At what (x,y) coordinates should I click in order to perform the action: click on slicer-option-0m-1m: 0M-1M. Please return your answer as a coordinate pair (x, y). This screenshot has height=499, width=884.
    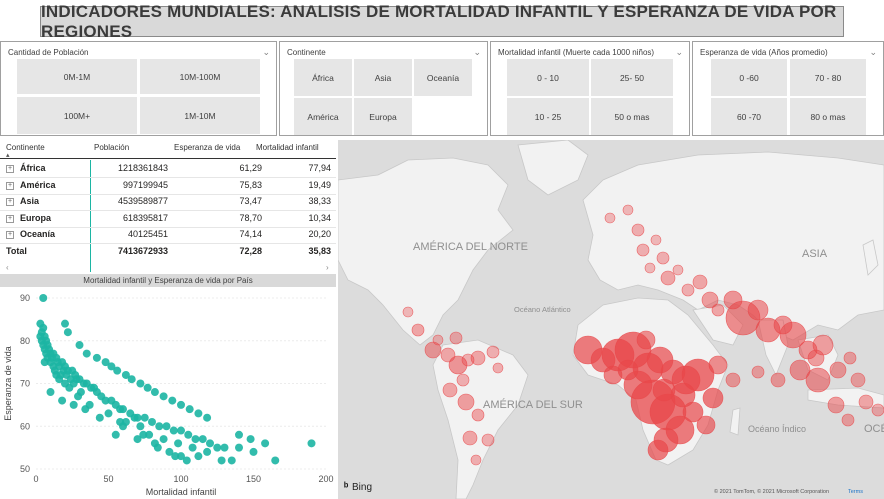
    Looking at the image, I should click on (77, 76).